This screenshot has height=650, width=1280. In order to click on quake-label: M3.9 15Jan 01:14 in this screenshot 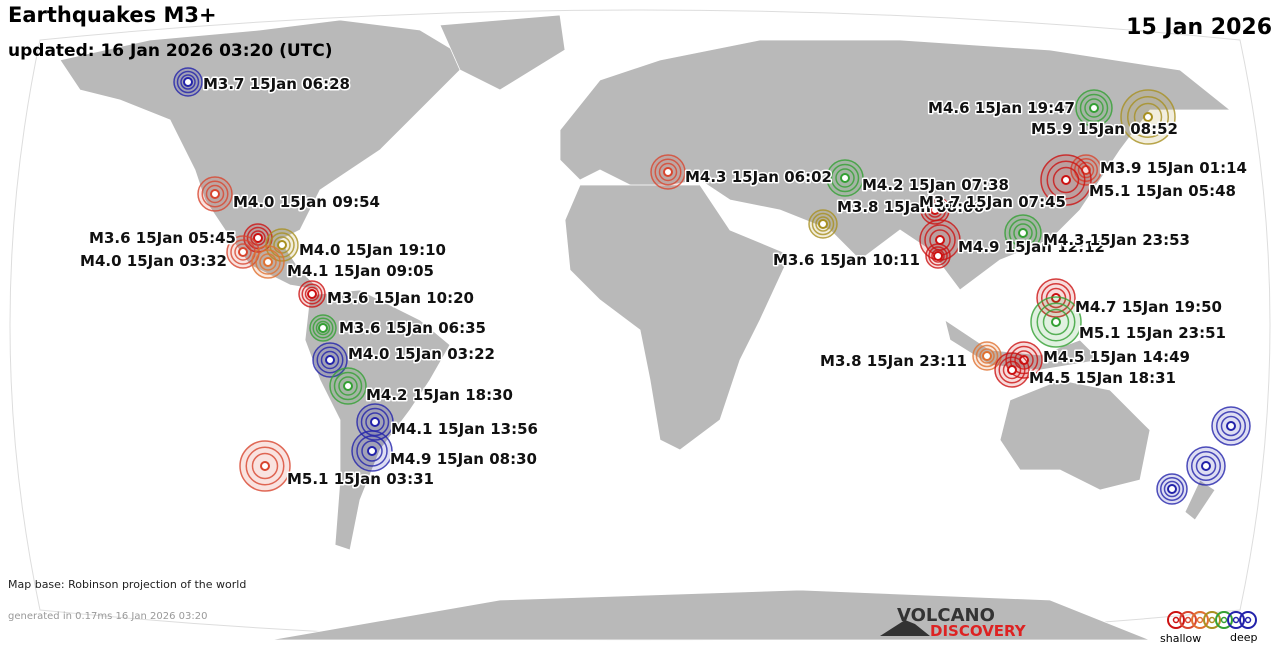, I will do `click(1173, 168)`.